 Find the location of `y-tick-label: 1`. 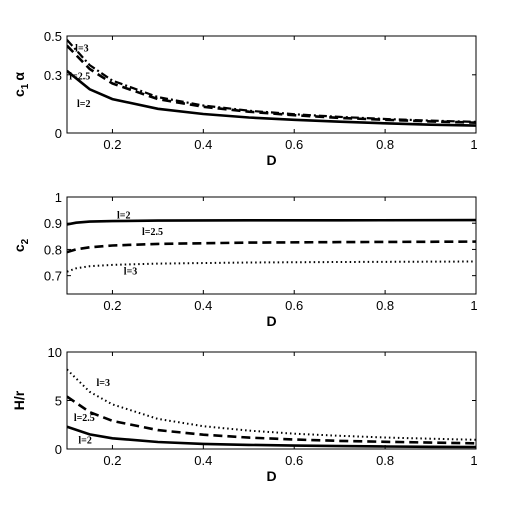

y-tick-label: 1 is located at coordinates (58, 197).